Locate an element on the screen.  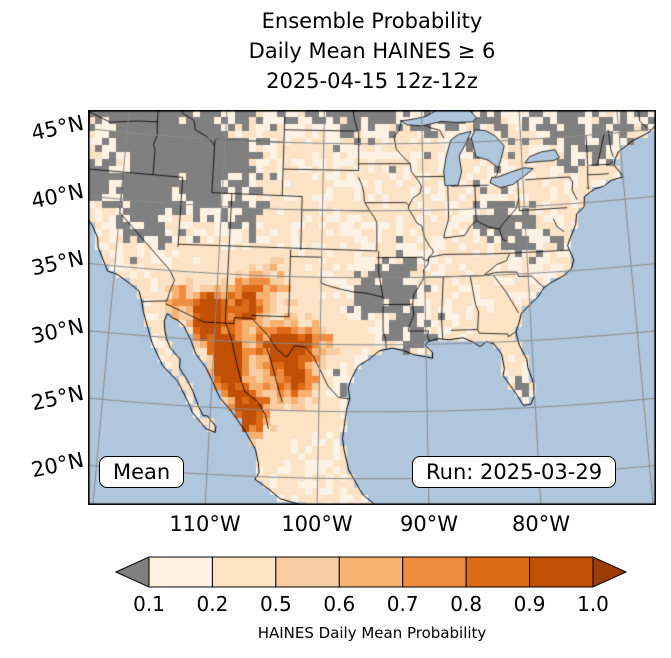
mean-annotation-label: Mean is located at coordinates (142, 472).